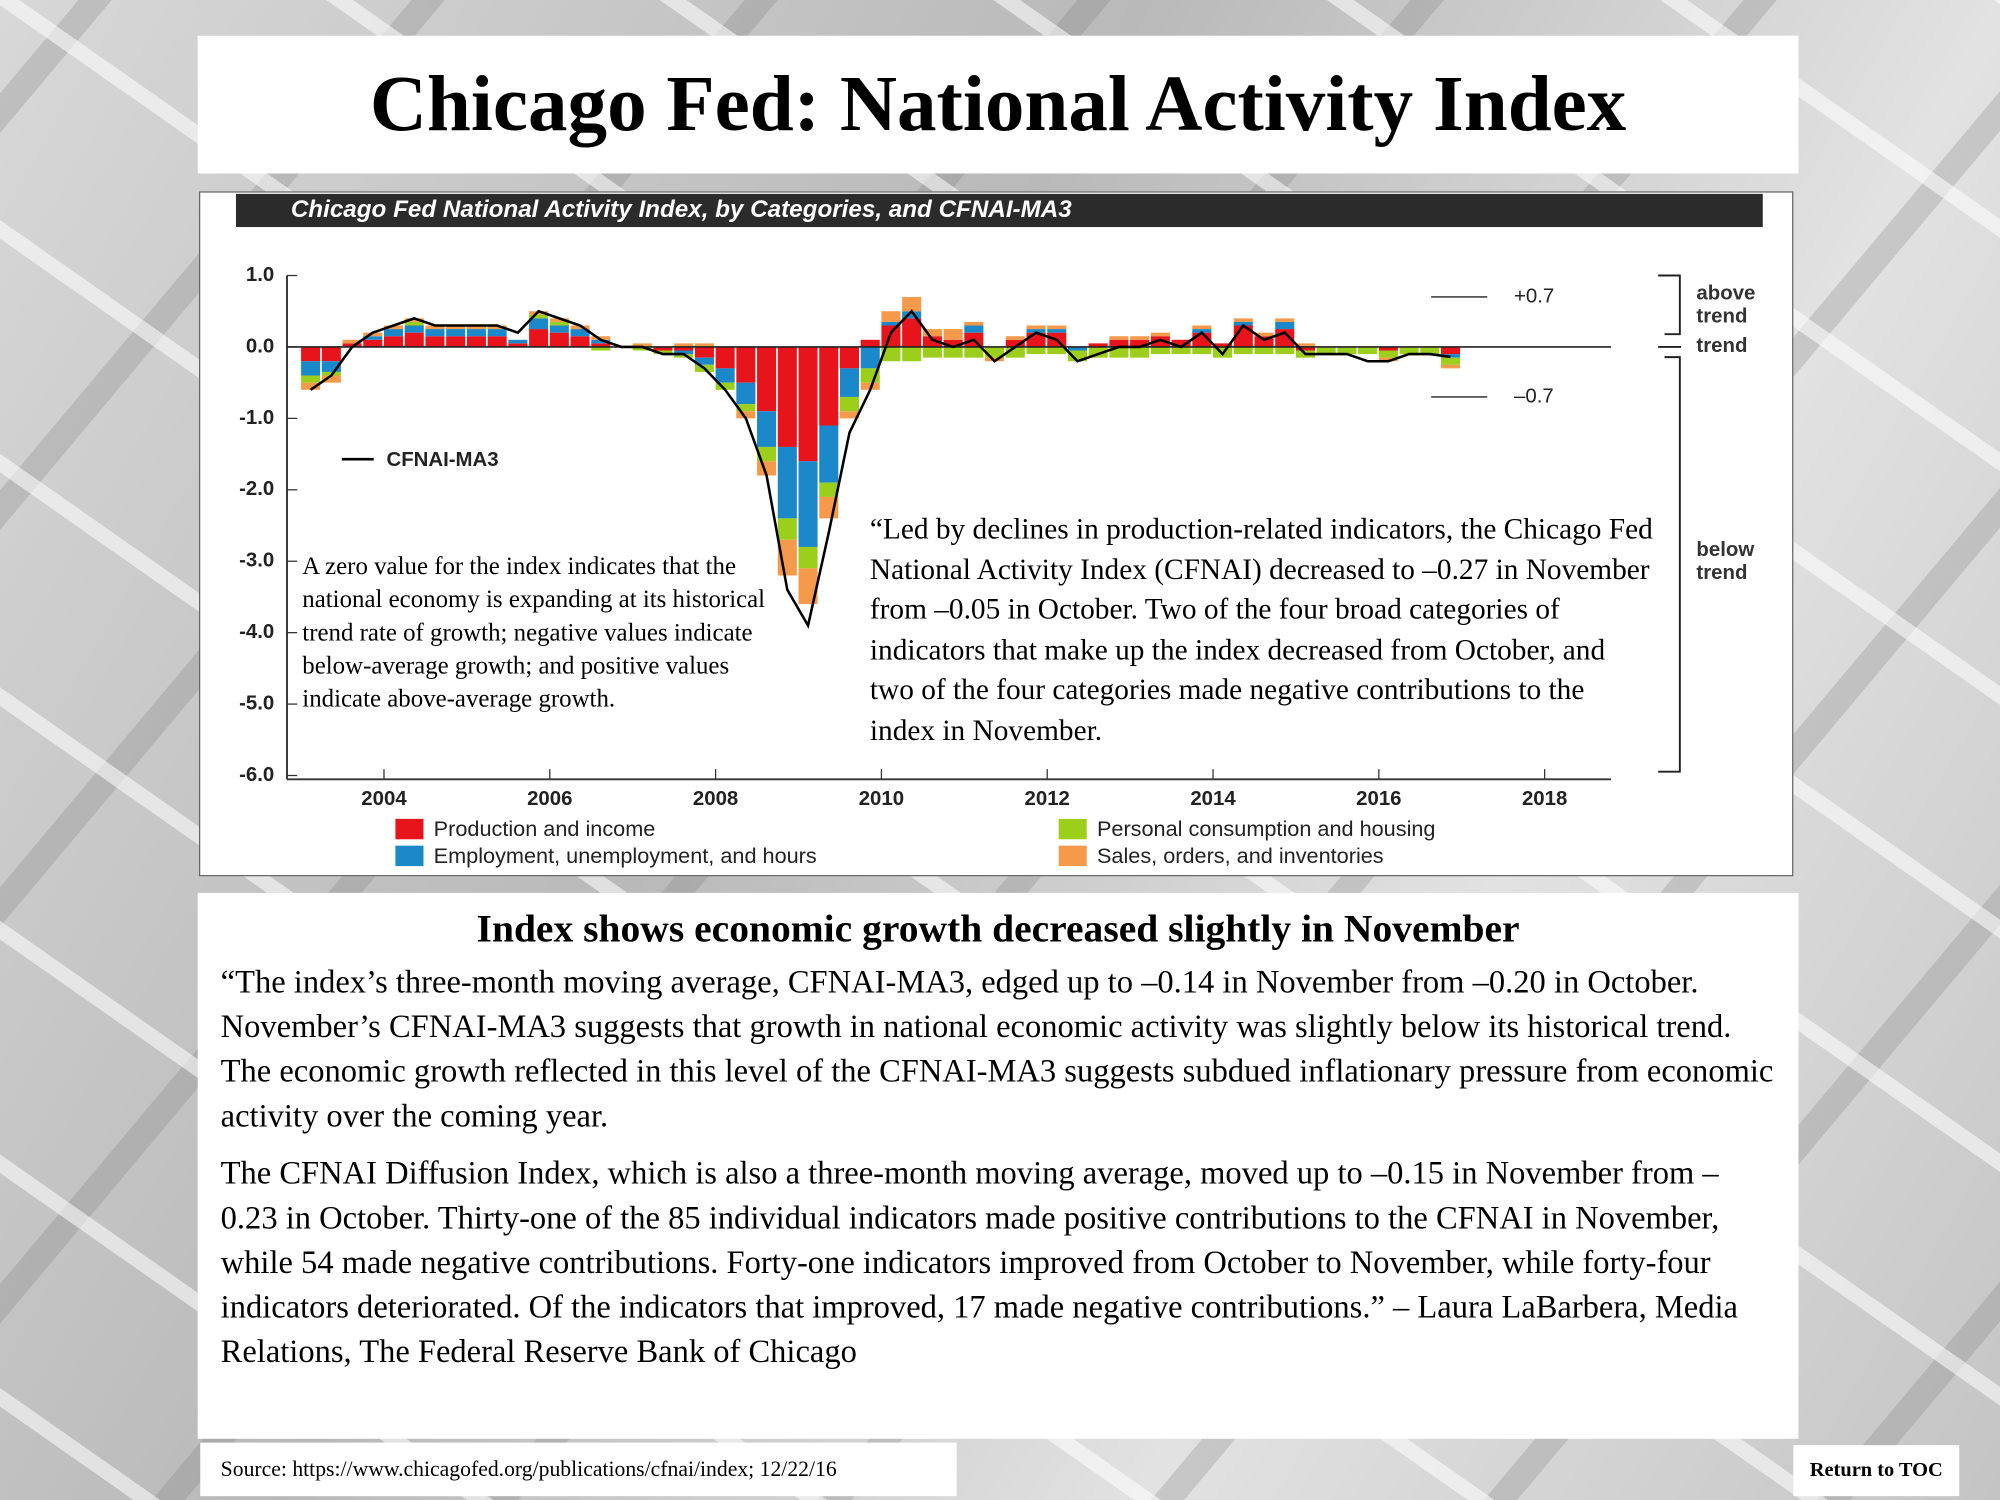 The height and width of the screenshot is (1500, 2000). I want to click on legend-label: Production and income, so click(545, 828).